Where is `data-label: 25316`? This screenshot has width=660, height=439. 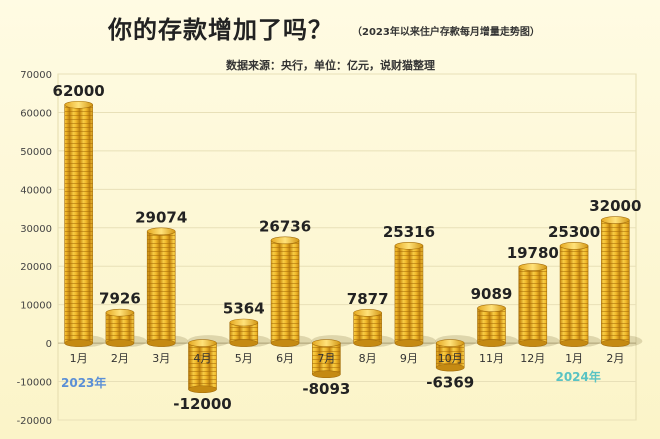 data-label: 25316 is located at coordinates (409, 232).